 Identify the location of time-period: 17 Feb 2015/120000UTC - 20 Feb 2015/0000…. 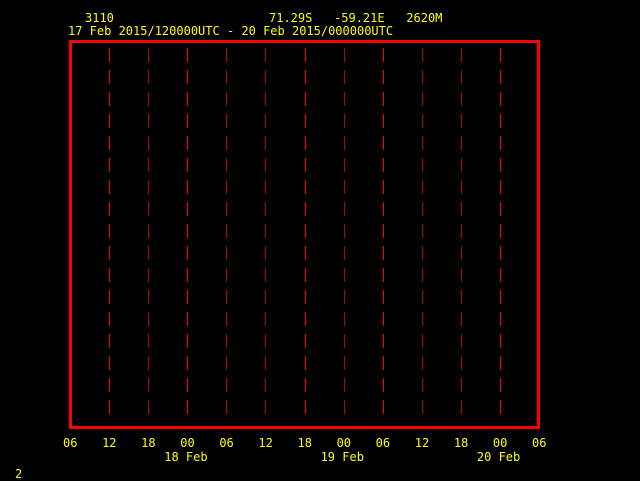
(231, 31).